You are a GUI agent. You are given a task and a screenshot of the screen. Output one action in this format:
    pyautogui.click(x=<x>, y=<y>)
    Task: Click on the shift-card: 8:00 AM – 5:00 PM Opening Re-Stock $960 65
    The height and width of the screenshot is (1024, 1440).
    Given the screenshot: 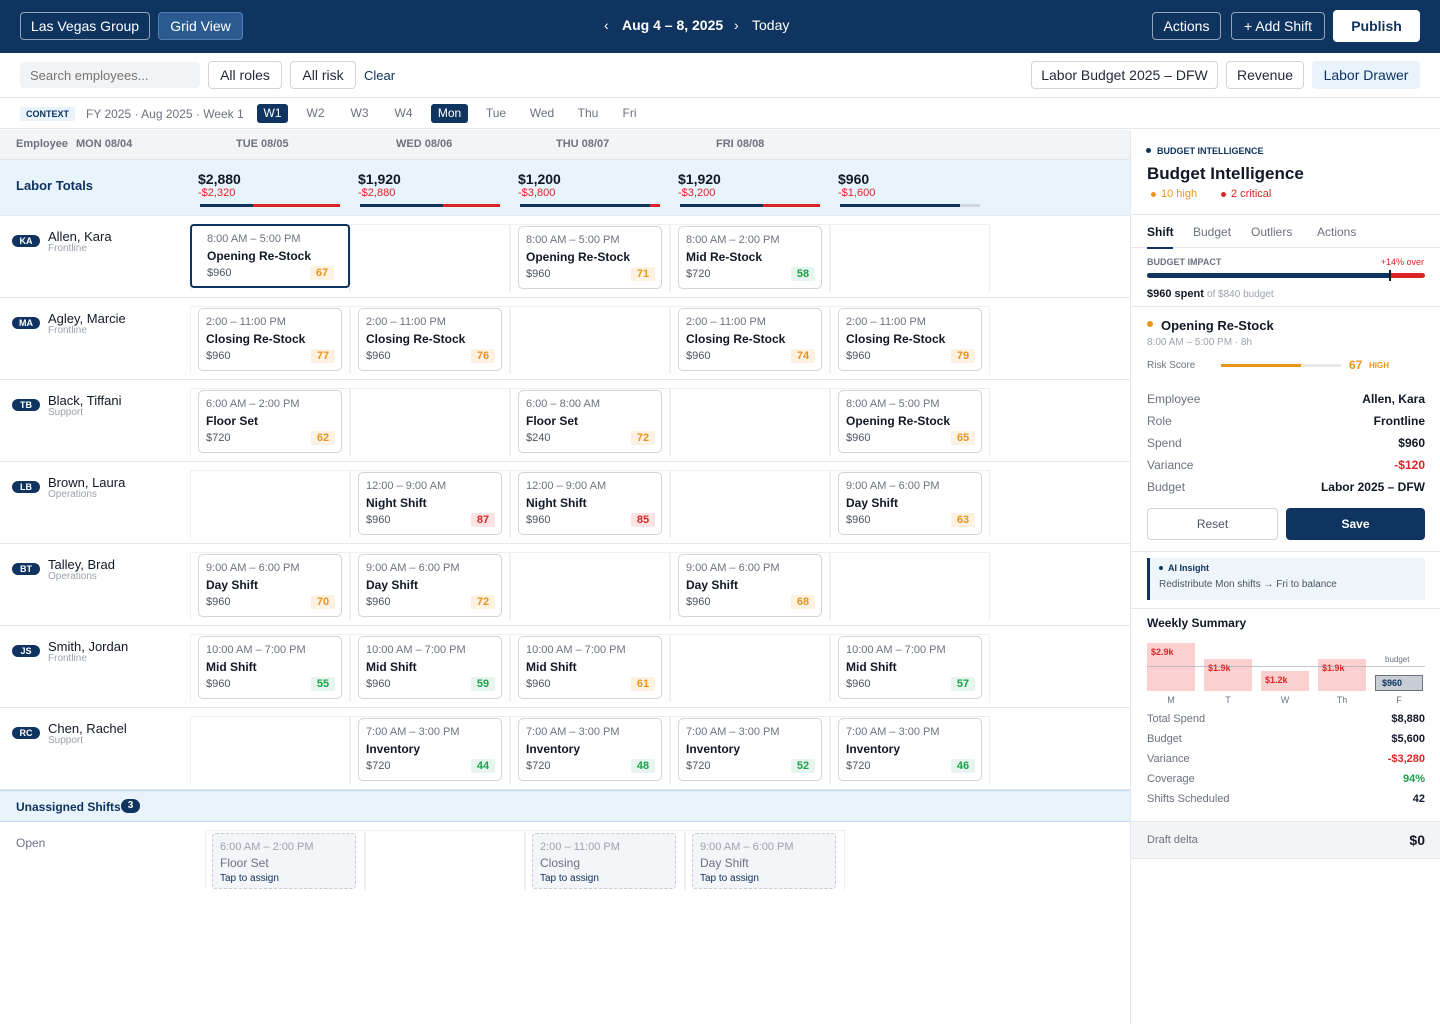 What is the action you would take?
    pyautogui.click(x=910, y=421)
    